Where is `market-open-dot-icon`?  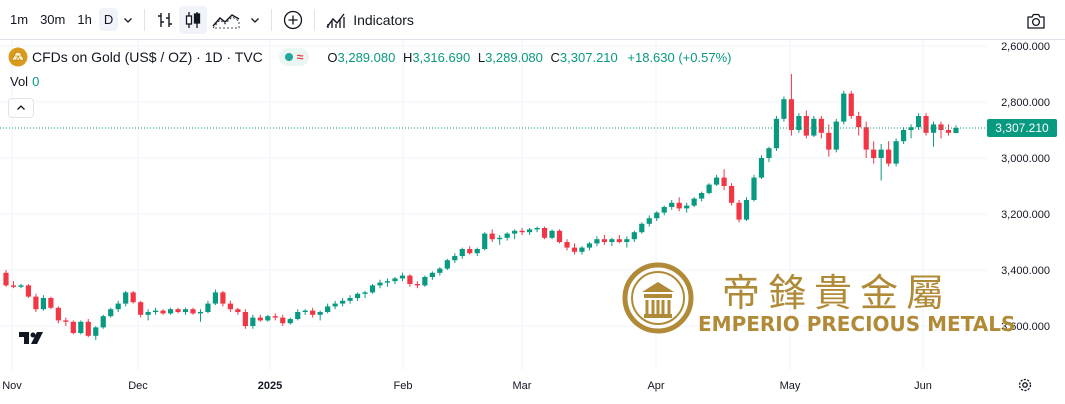 market-open-dot-icon is located at coordinates (288, 57).